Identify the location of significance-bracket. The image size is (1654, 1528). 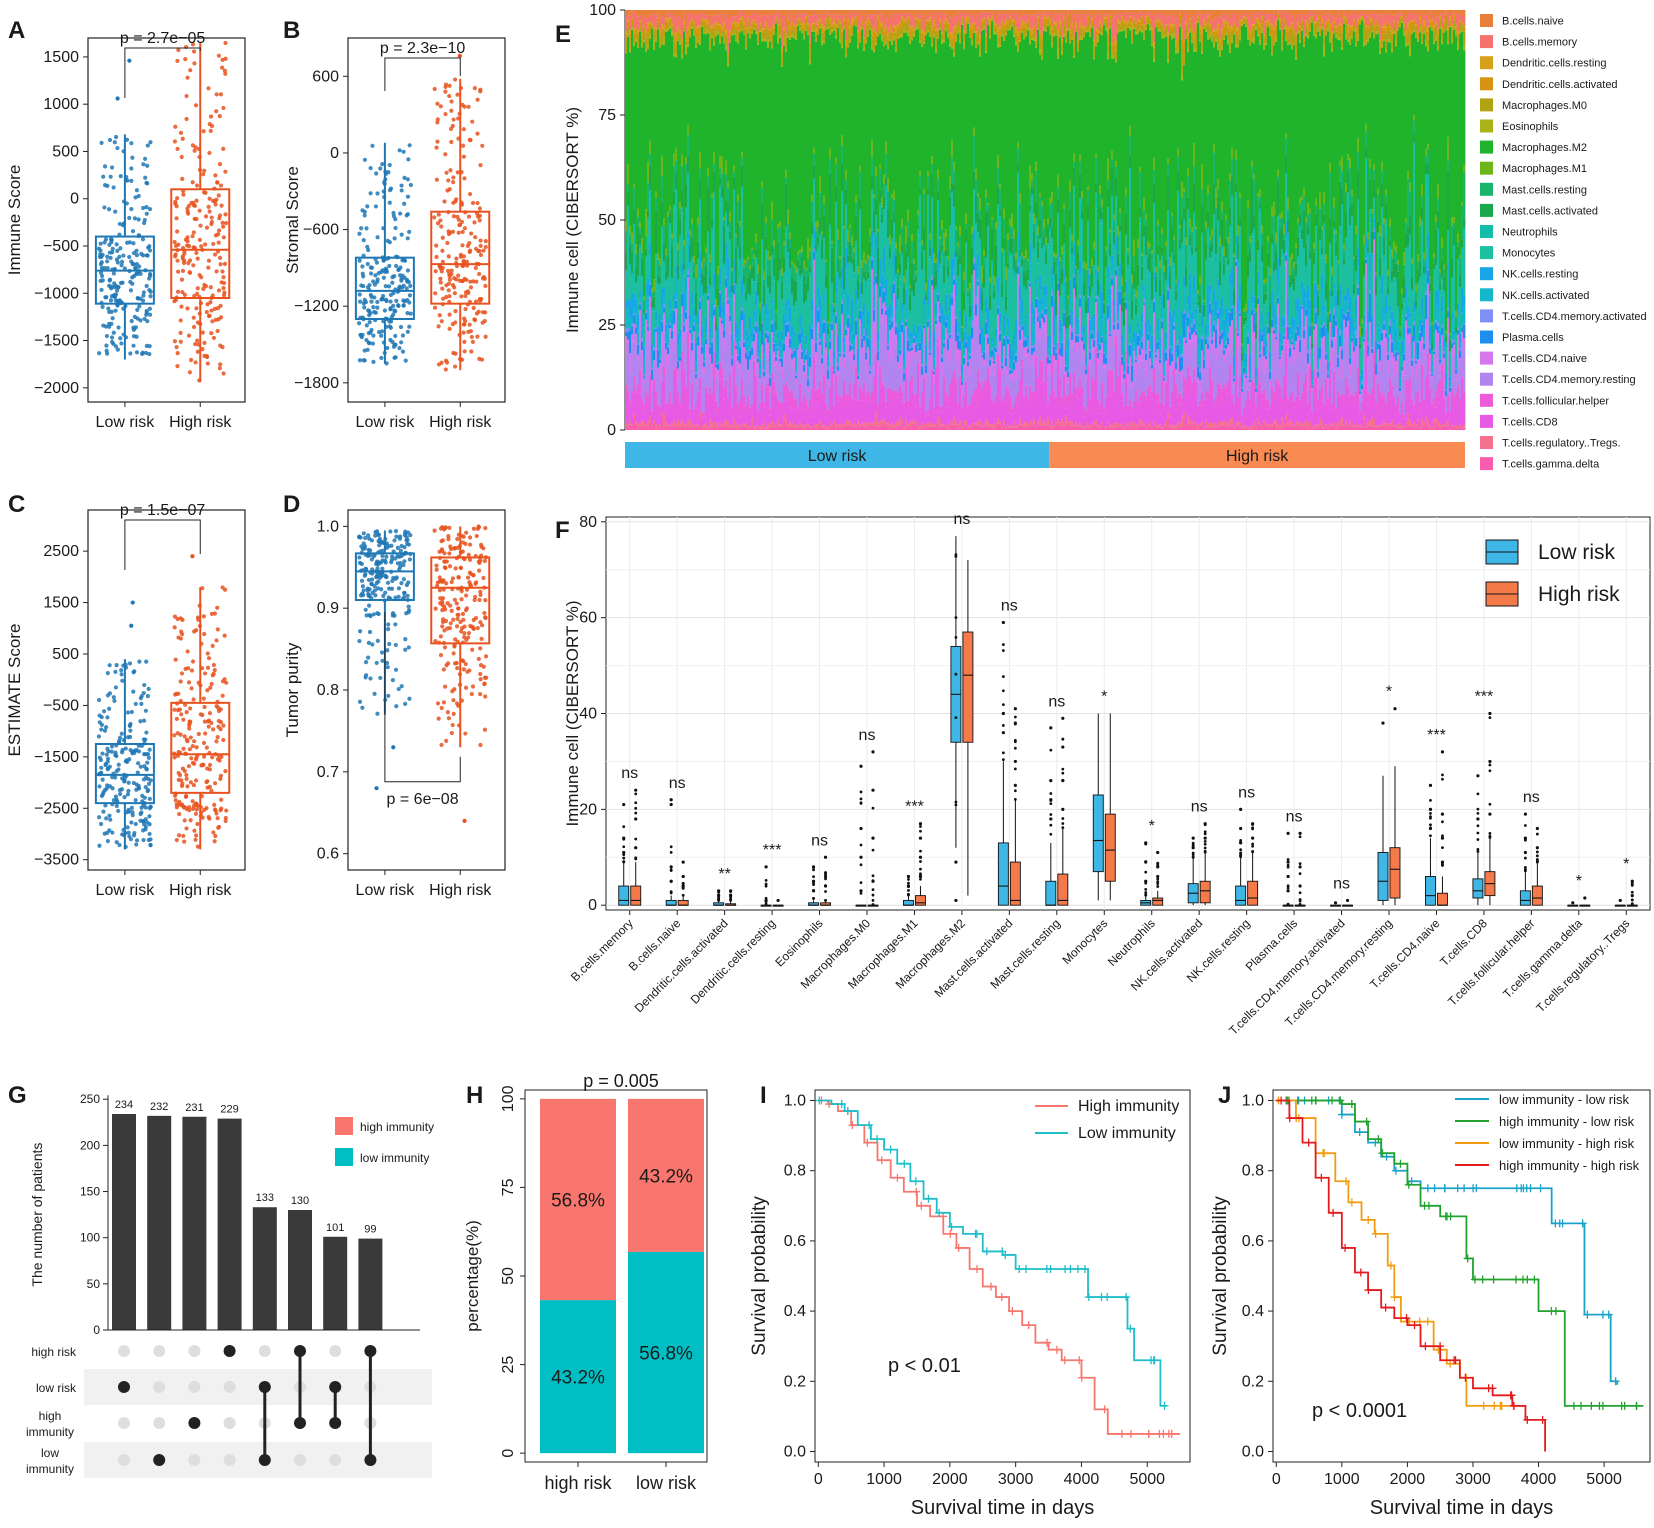
(422, 74).